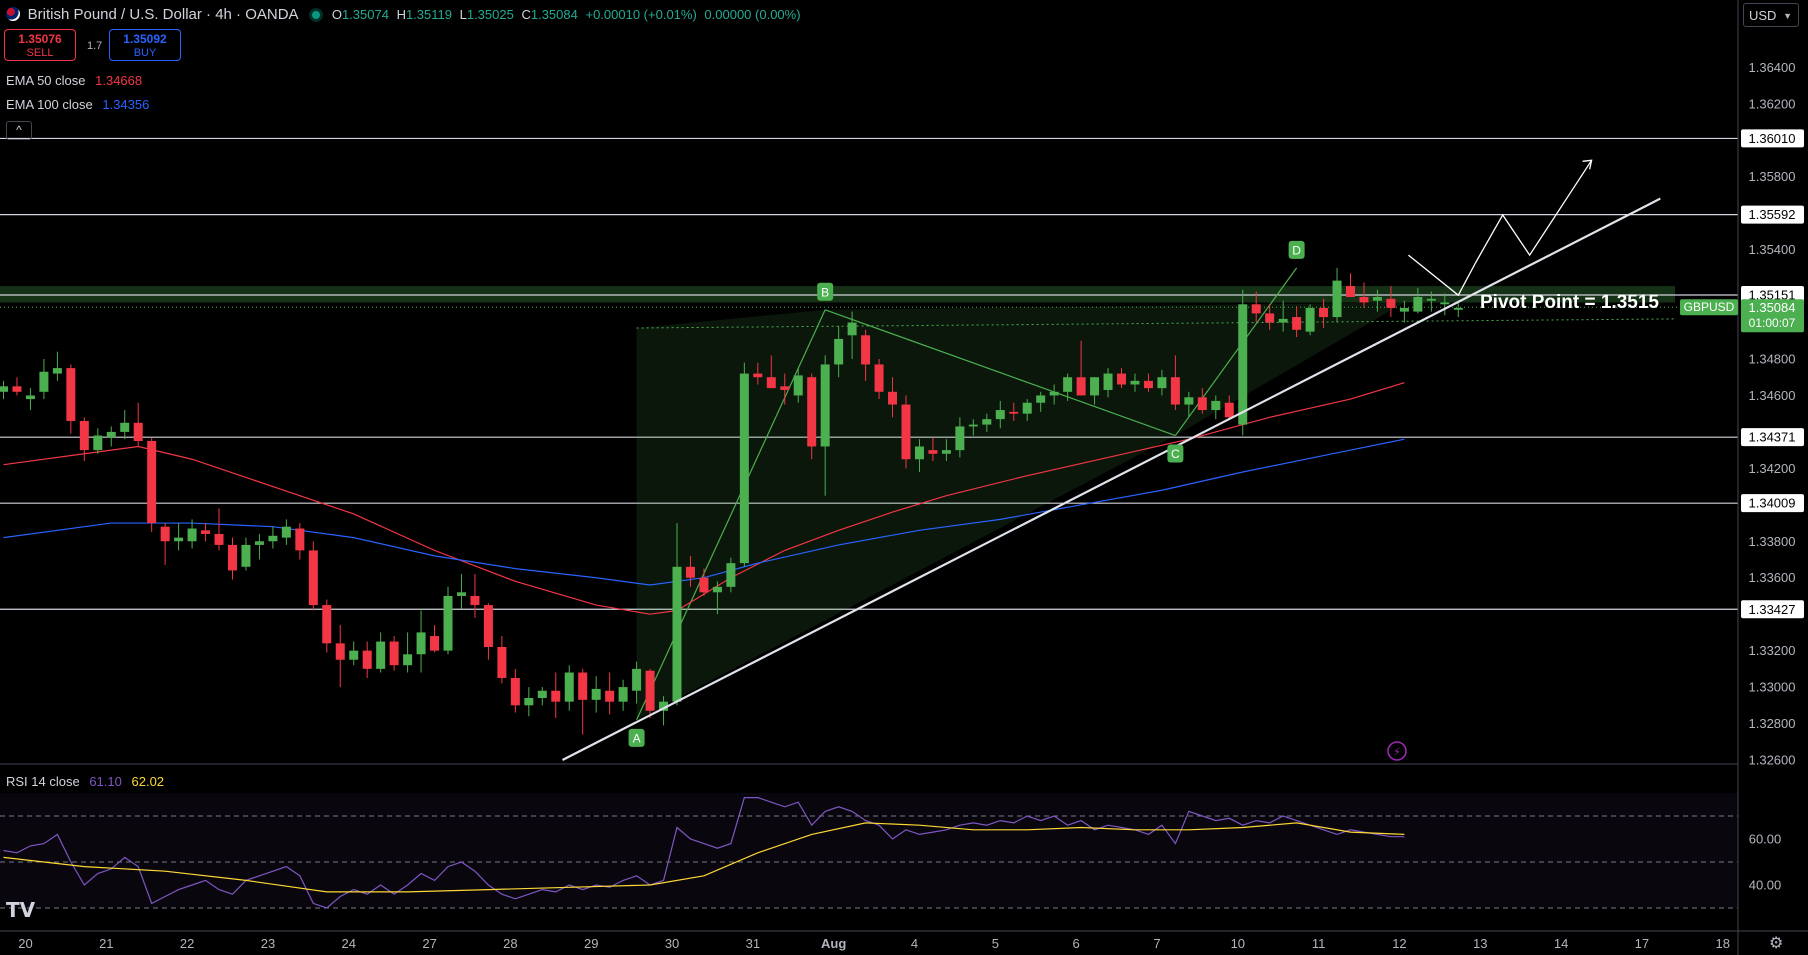  Describe the element at coordinates (837, 294) in the screenshot. I see `resistance-zone` at that location.